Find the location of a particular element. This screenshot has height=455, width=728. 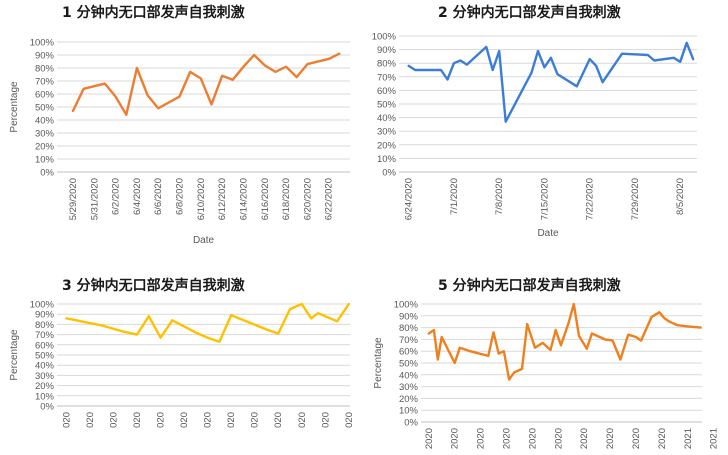

chart-title: 3 分钟内无口部发声自我刺激 is located at coordinates (153, 286).